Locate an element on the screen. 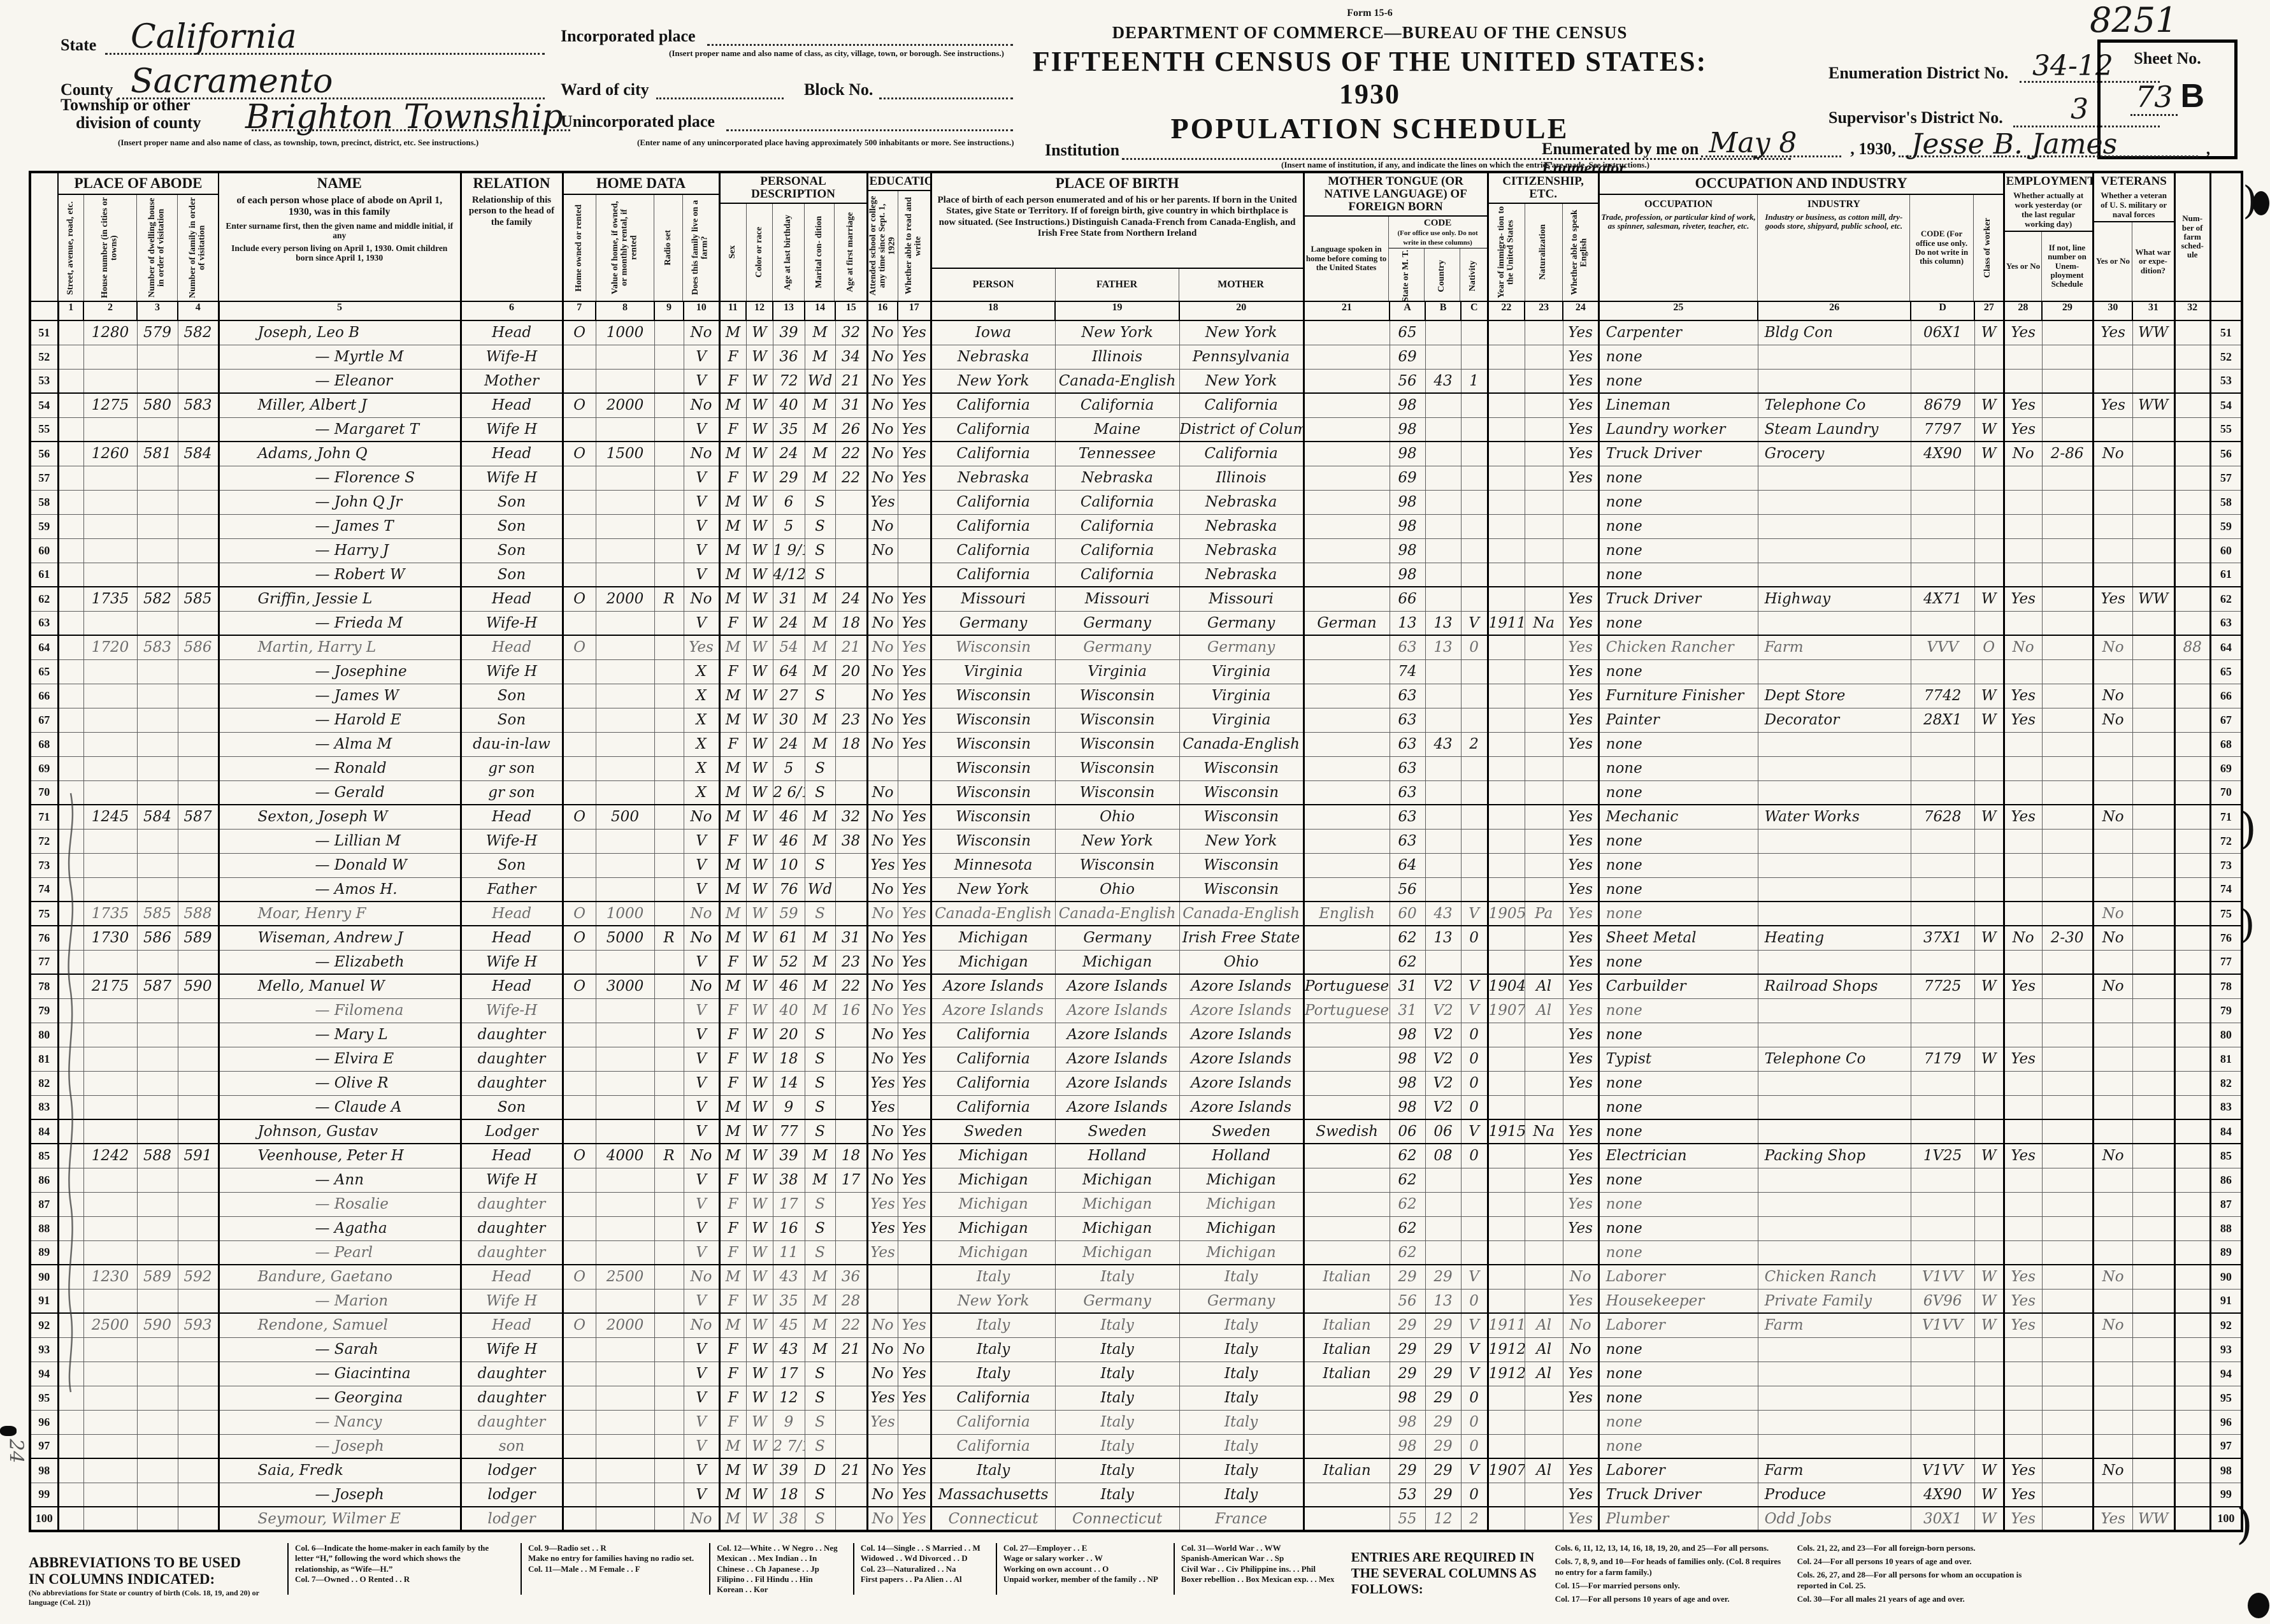 Image resolution: width=2270 pixels, height=1624 pixels. cell: Seymour, Wilmer E is located at coordinates (340, 1519).